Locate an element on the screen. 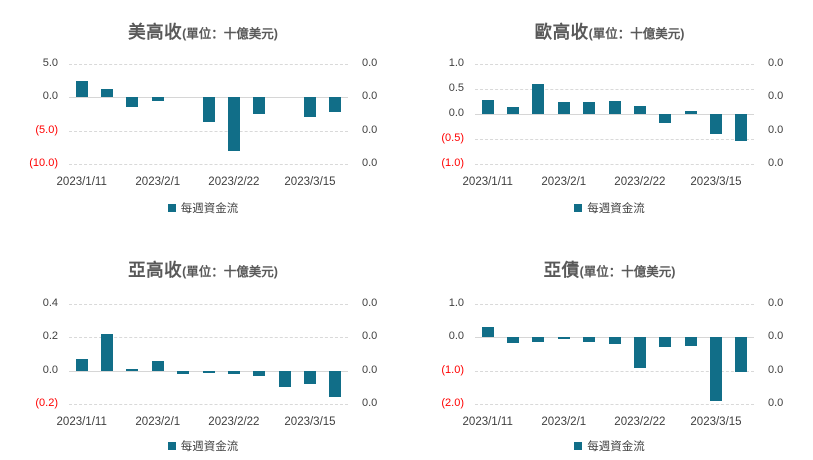 The width and height of the screenshot is (813, 460). chart-title: 歐高收(單位：十億美元) is located at coordinates (609, 31).